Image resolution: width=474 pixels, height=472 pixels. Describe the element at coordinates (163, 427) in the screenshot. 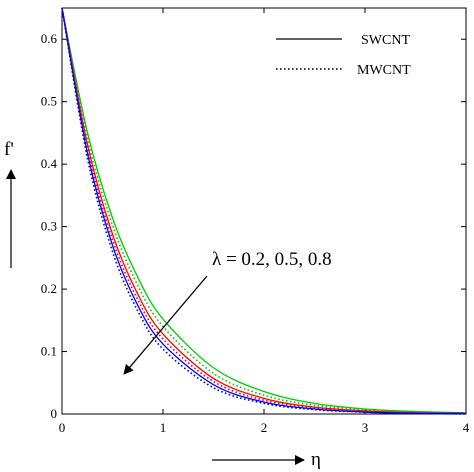

I see `x-tick-label: 1` at that location.